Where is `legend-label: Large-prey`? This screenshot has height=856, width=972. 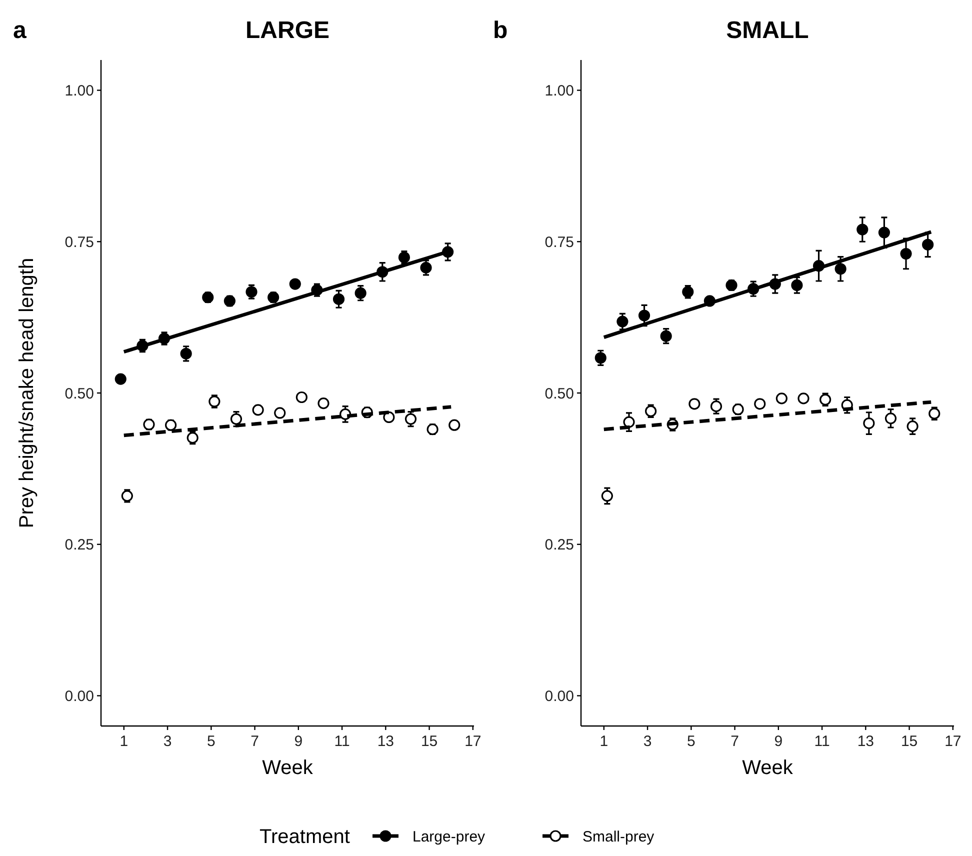
legend-label: Large-prey is located at coordinates (449, 837).